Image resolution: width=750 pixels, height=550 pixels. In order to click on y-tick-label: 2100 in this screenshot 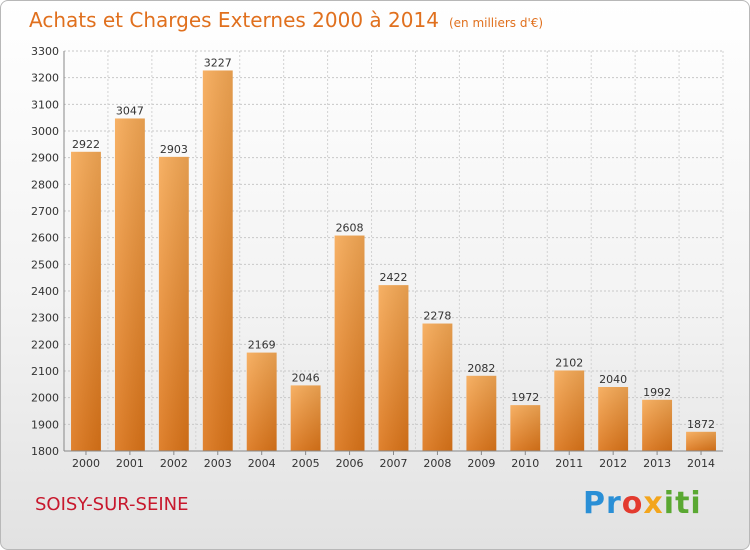, I will do `click(45, 371)`.